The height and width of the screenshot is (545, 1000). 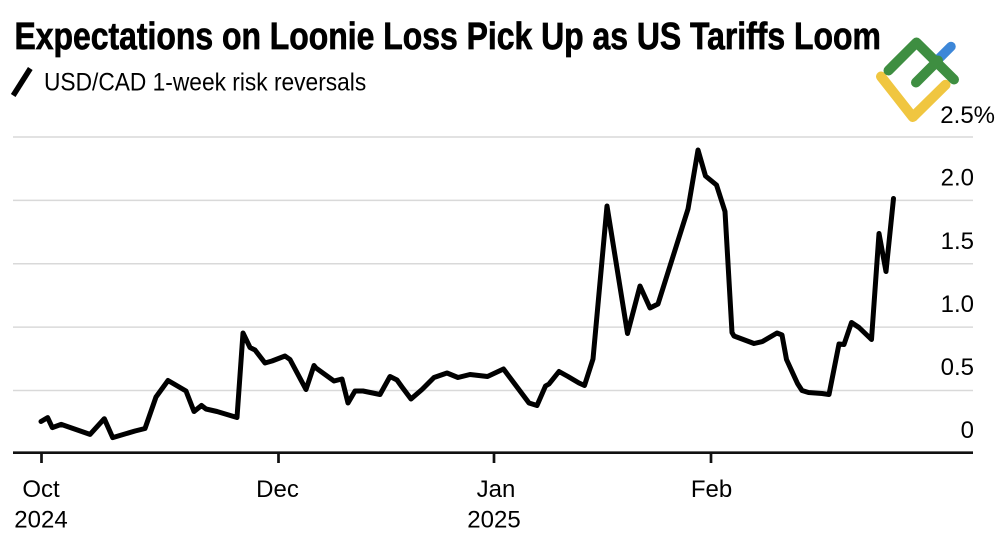 I want to click on svg-text: 2.5%, so click(x=967, y=115).